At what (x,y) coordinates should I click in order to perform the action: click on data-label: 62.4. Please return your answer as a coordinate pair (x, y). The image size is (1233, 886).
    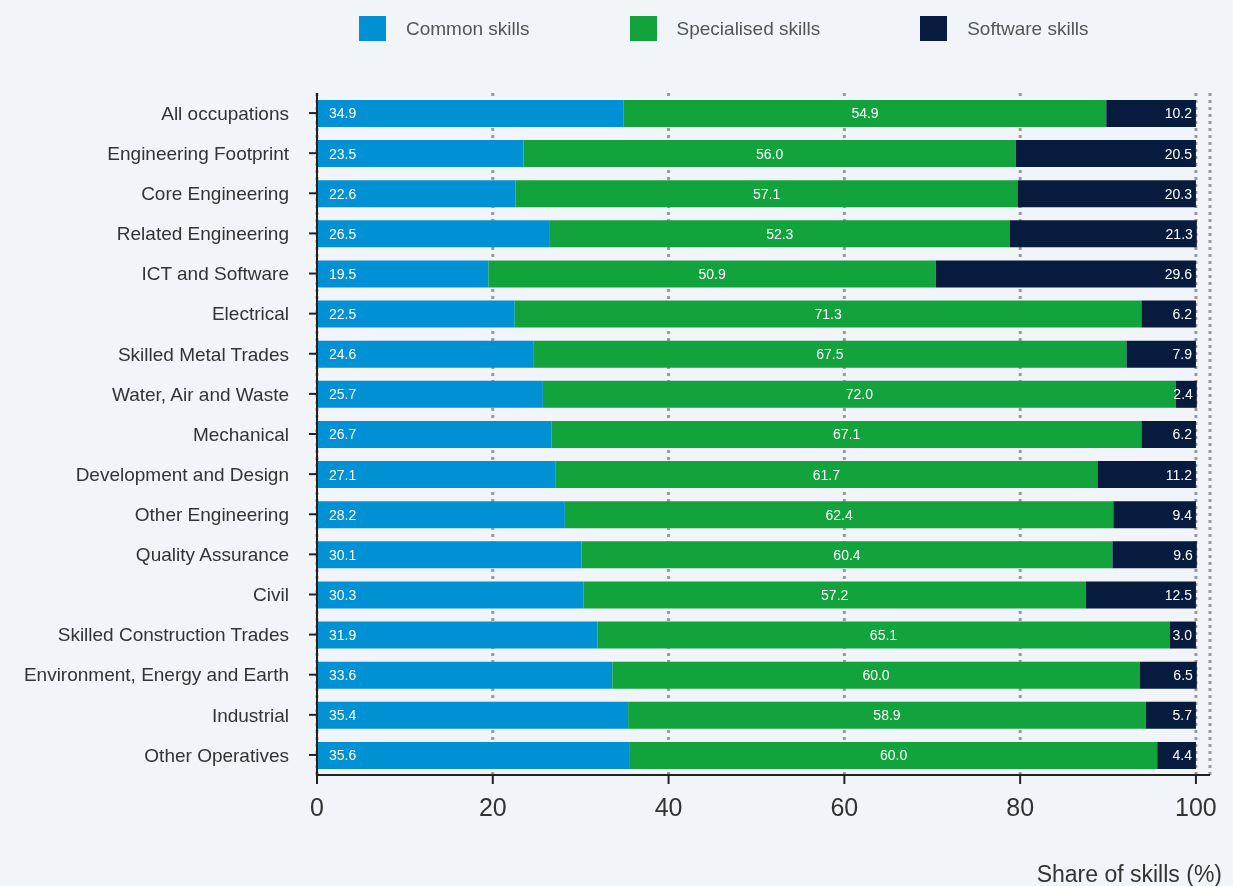
    Looking at the image, I should click on (839, 514).